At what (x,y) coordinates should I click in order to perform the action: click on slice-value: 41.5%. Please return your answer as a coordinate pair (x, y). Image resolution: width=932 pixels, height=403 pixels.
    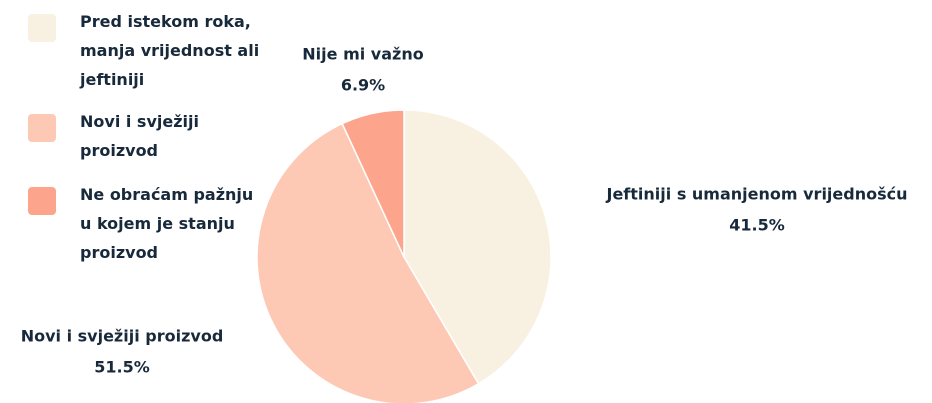
    Looking at the image, I should click on (757, 225).